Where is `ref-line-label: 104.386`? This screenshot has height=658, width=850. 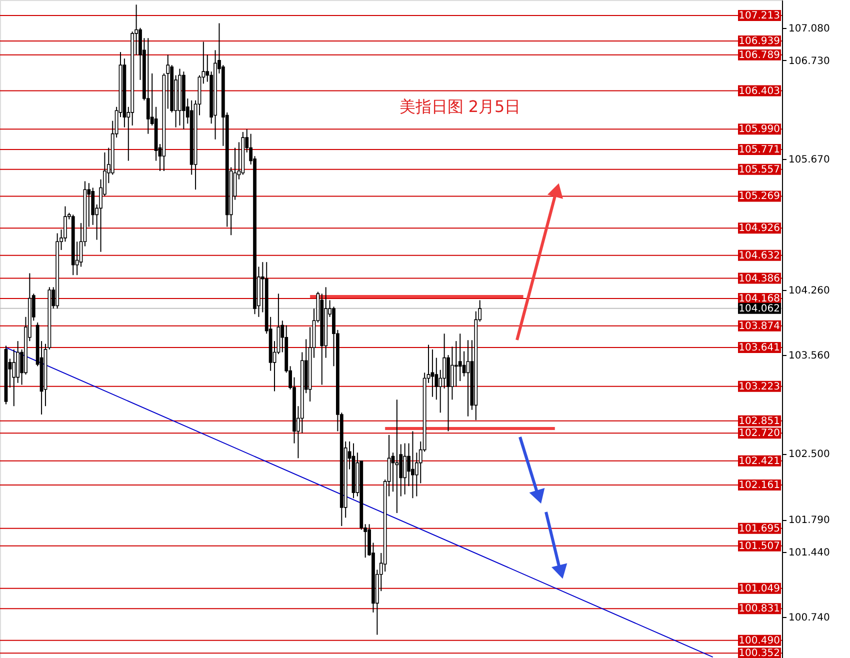
ref-line-label: 104.386 is located at coordinates (759, 278).